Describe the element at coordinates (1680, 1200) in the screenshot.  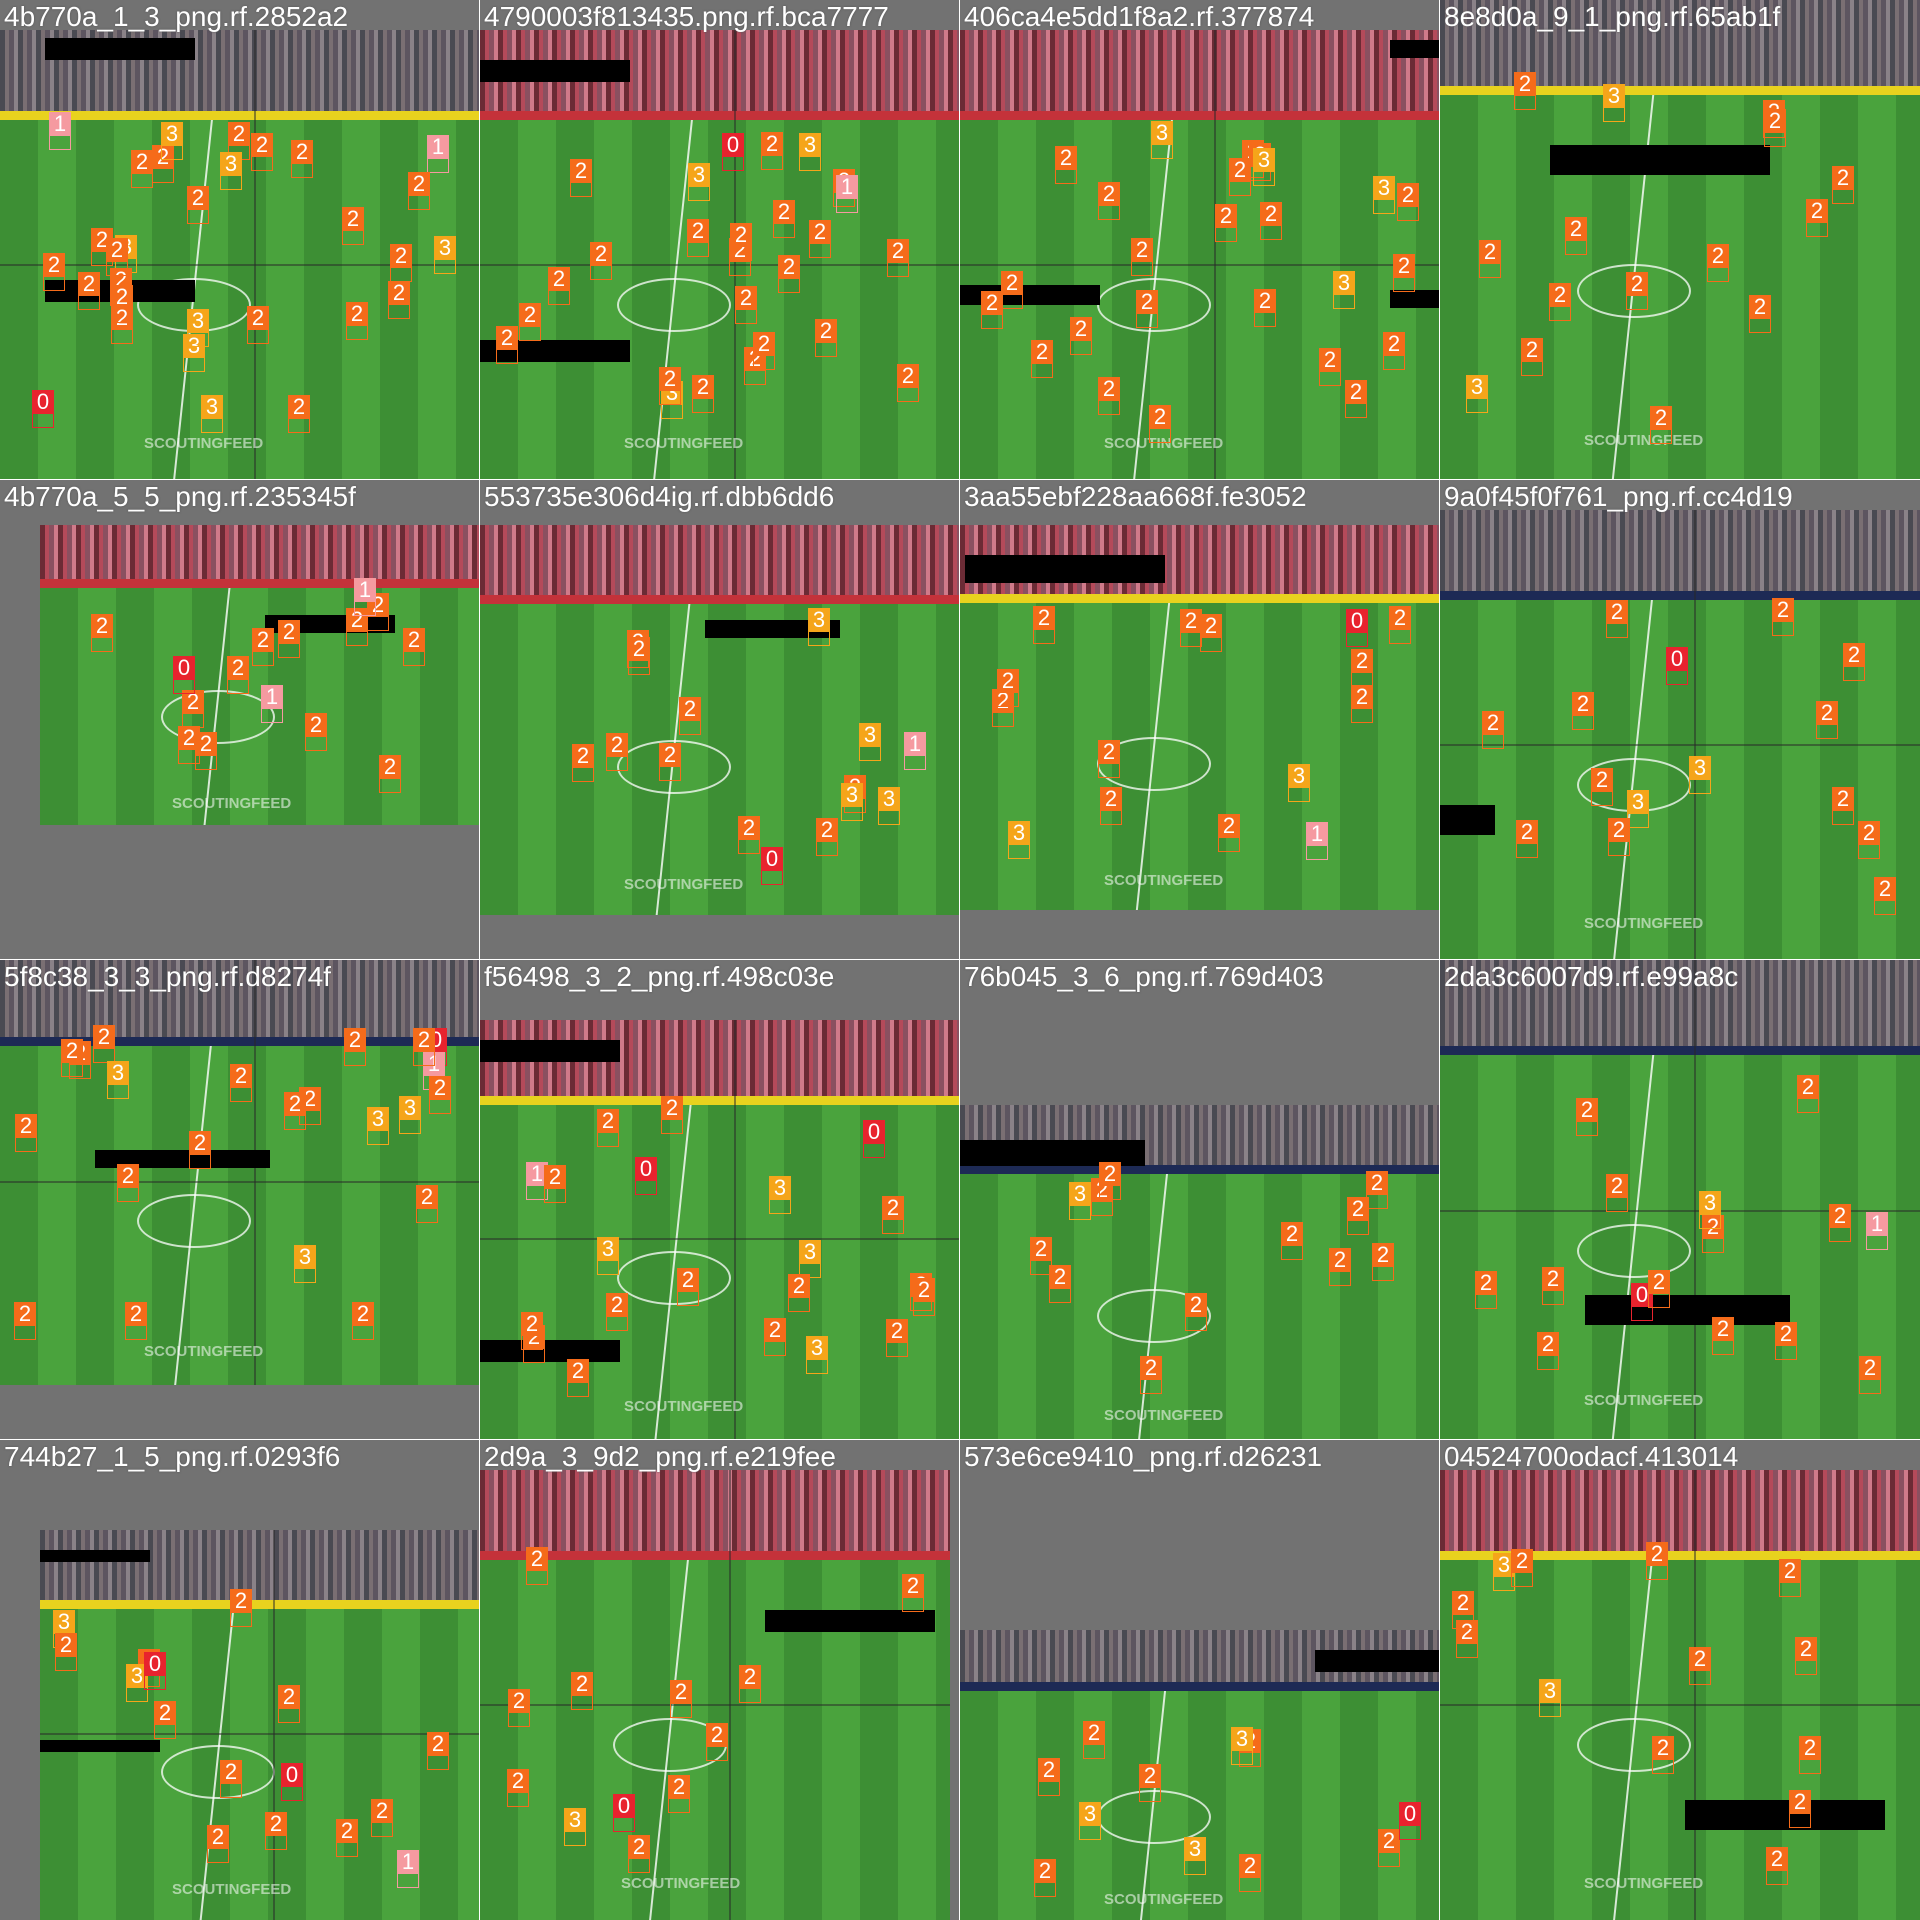
I see `stadium-photo: SCOUTINGFEED` at that location.